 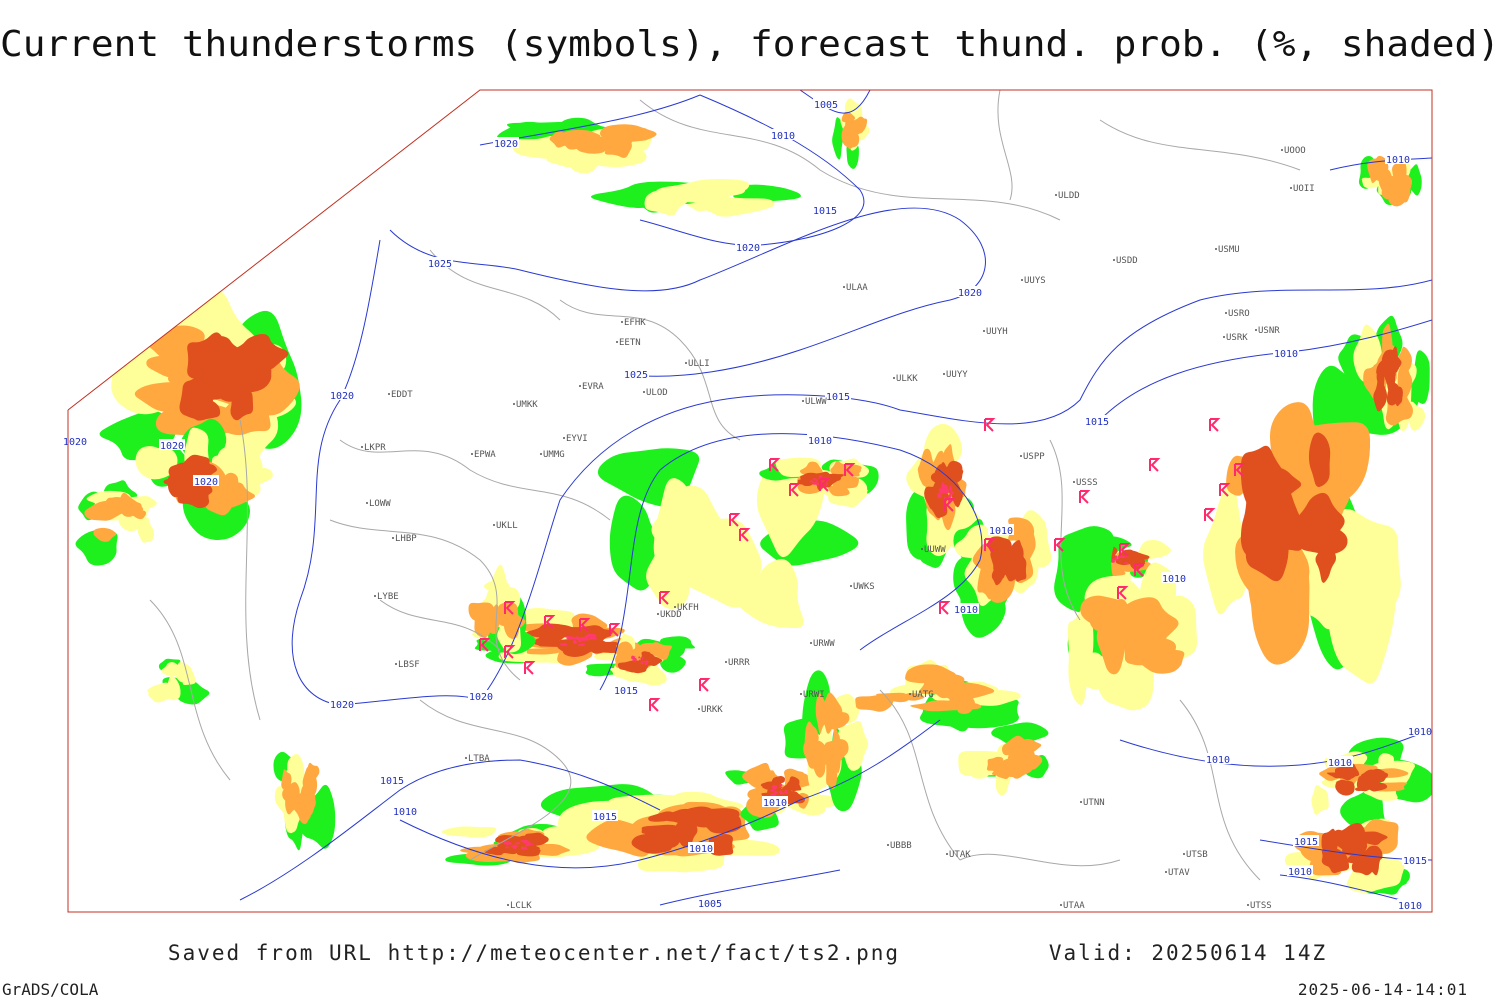 I want to click on timestamp: 2025-06-14-14:01, so click(x=1383, y=989).